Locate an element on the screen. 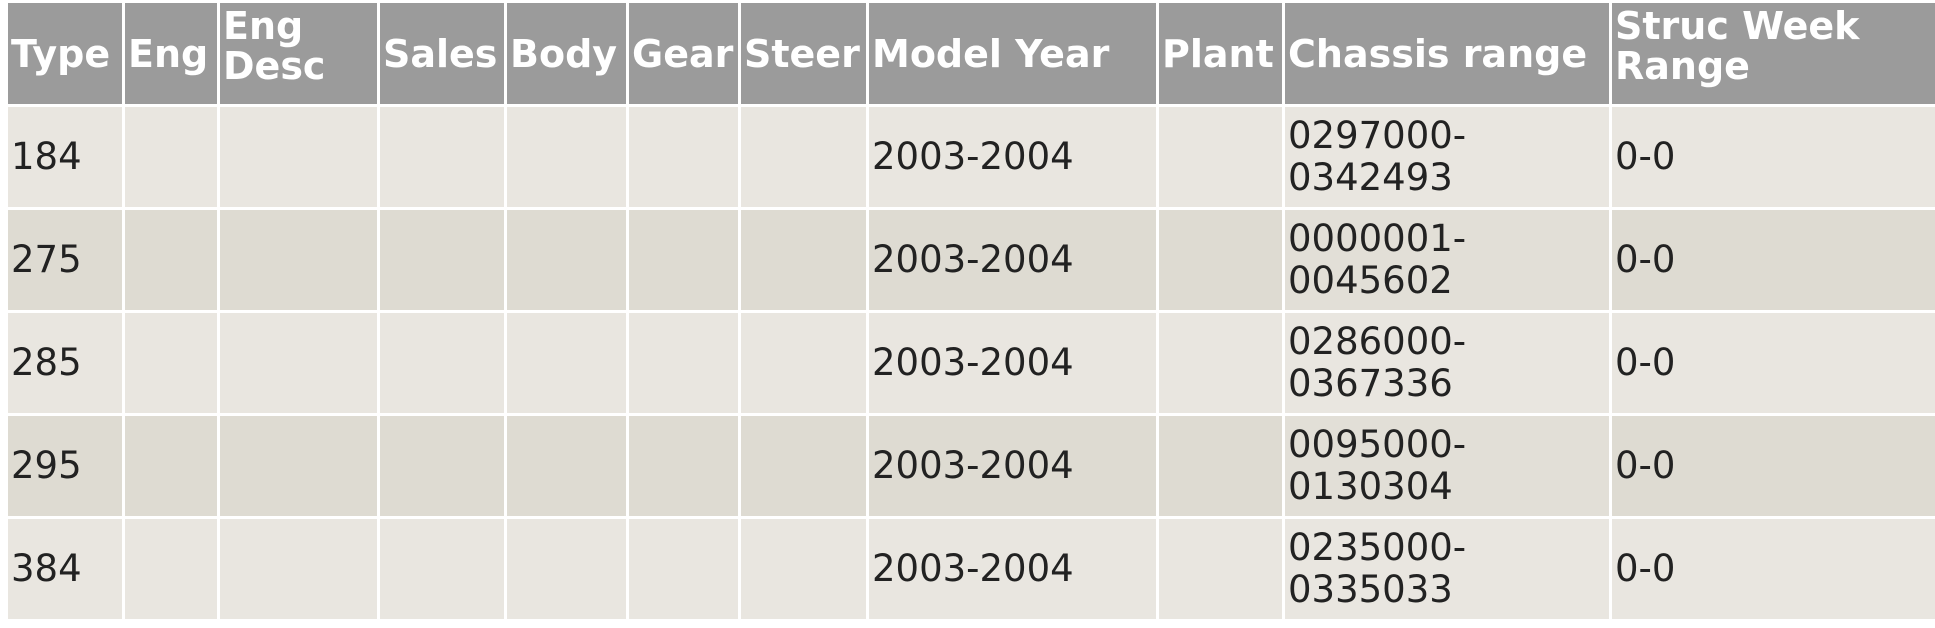 This screenshot has height=628, width=1935. cell-type: 295 is located at coordinates (65, 466).